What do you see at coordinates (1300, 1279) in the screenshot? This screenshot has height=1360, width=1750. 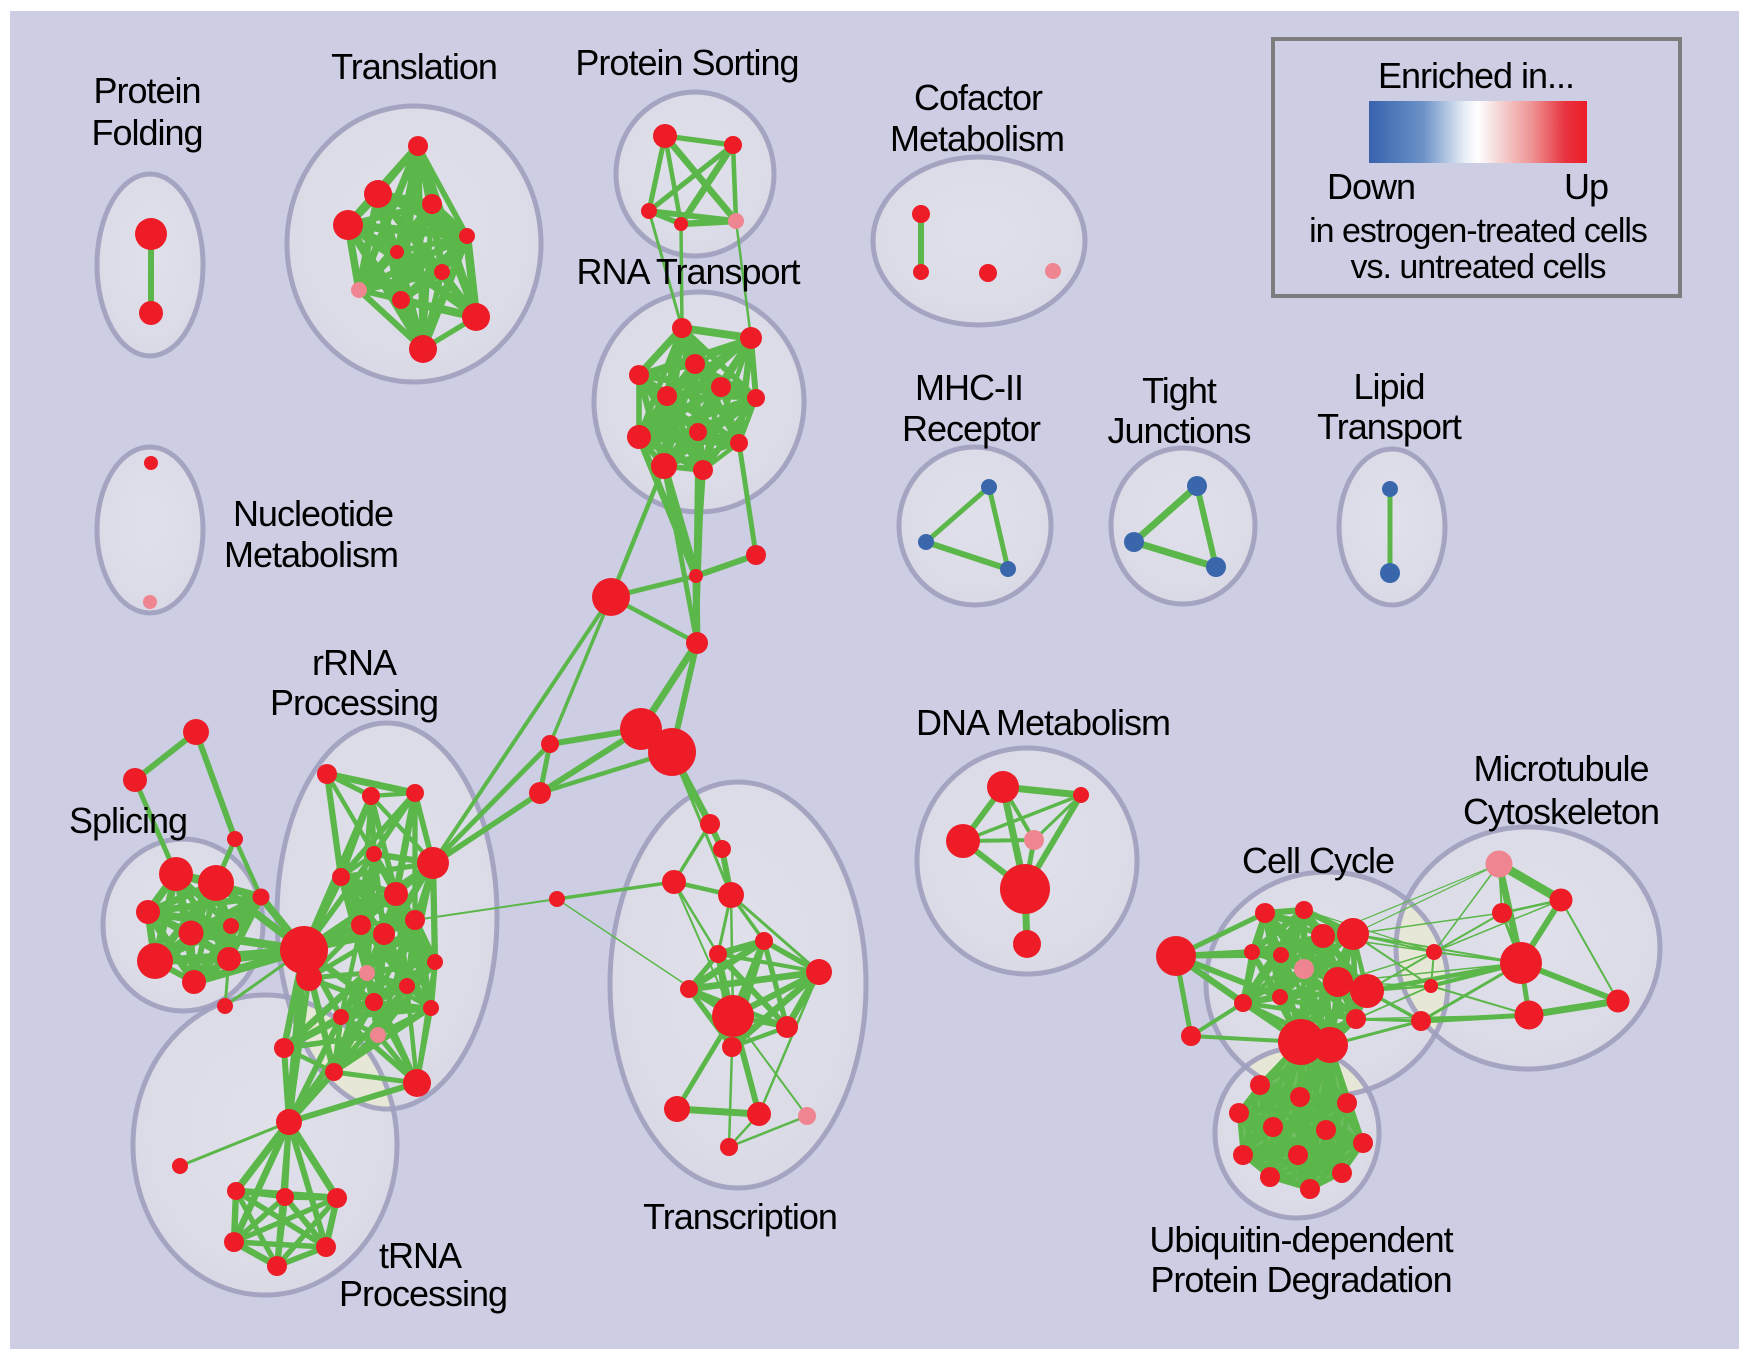 I see `svg-text: Protein Degradation` at bounding box center [1300, 1279].